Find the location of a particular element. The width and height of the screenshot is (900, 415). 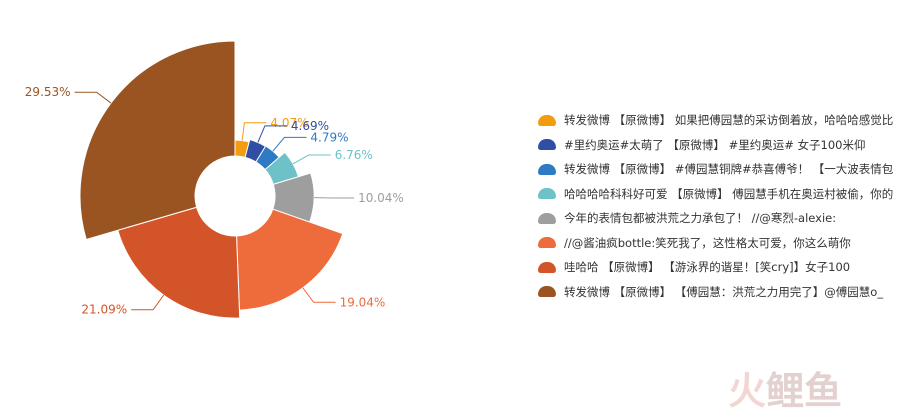

watermark-char: 火 is located at coordinates (747, 387).